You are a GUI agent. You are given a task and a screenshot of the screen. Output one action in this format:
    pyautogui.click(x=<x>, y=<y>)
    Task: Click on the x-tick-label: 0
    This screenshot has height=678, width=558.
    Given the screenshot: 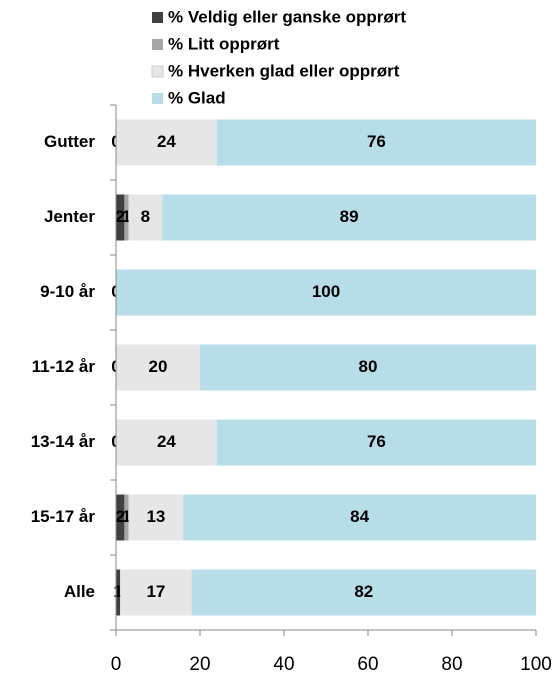 What is the action you would take?
    pyautogui.click(x=116, y=664)
    